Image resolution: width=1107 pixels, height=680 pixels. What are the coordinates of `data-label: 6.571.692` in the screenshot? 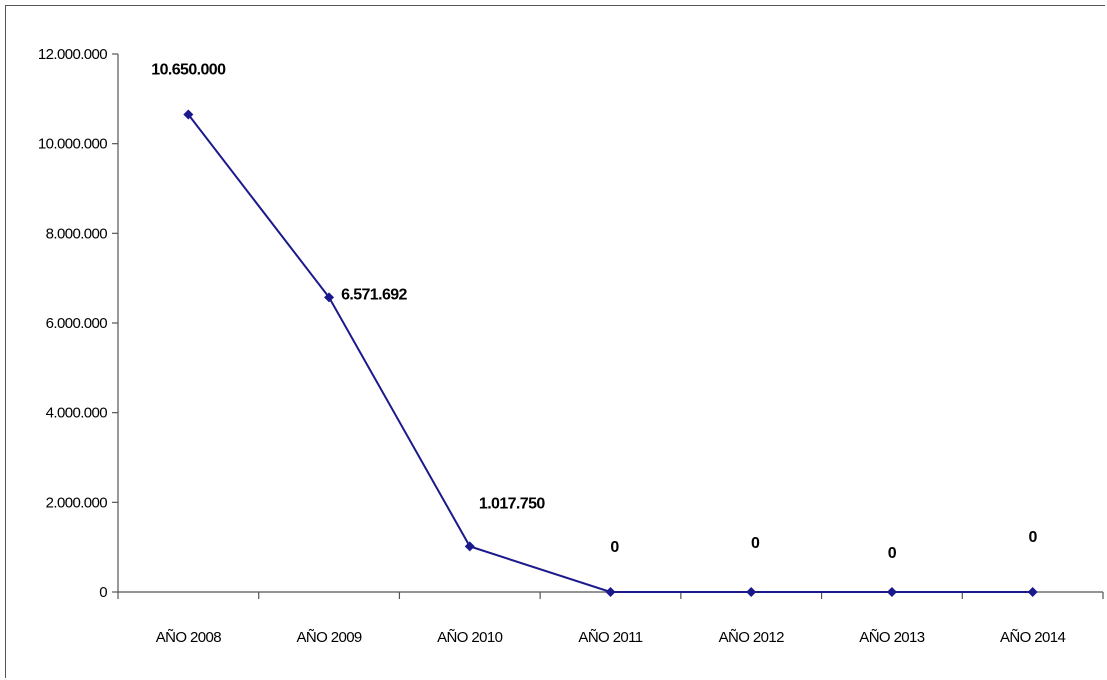 It's located at (374, 294).